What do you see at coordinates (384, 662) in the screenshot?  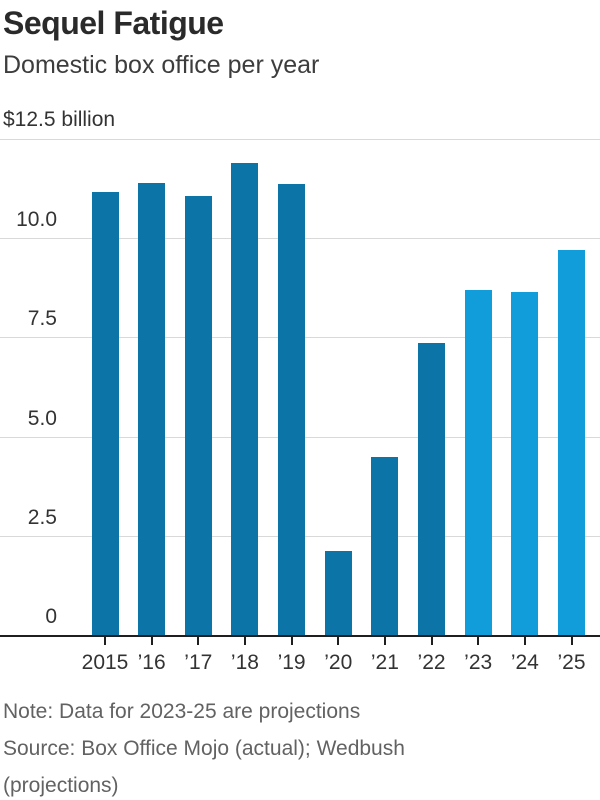 I see `x-axis-label-21: ’21` at bounding box center [384, 662].